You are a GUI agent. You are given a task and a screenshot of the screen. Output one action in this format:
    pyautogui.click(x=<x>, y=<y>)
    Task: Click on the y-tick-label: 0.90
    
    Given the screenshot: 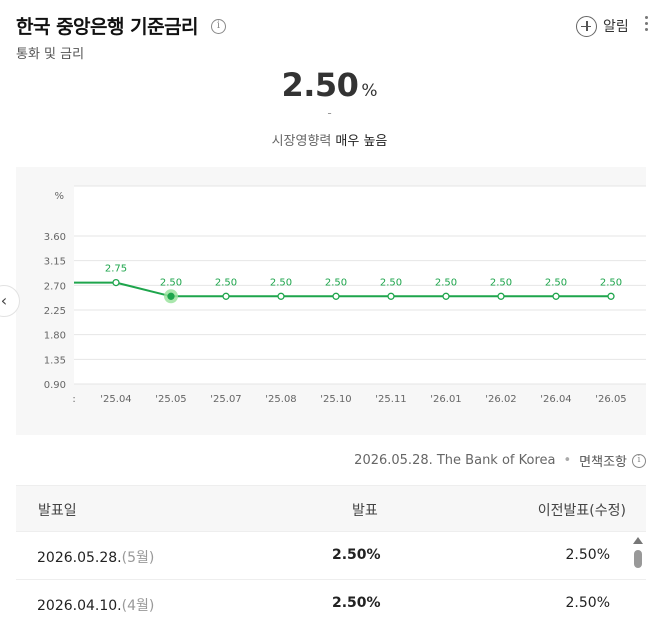 What is the action you would take?
    pyautogui.click(x=55, y=385)
    